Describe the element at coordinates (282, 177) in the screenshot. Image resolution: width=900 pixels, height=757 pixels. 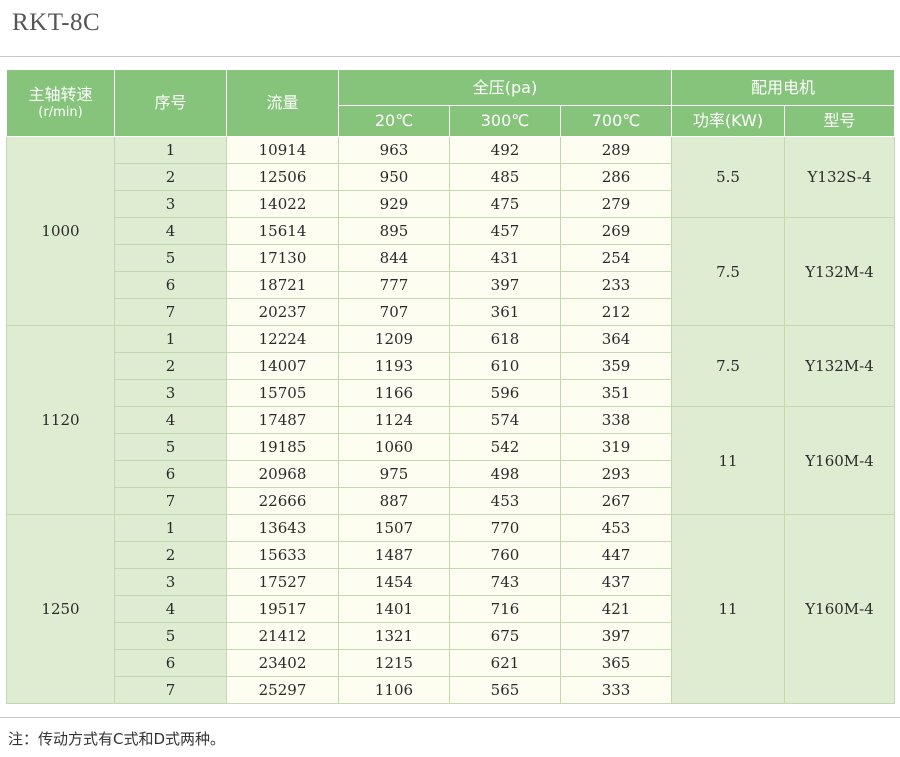
I see `flow-cell: 12506` at that location.